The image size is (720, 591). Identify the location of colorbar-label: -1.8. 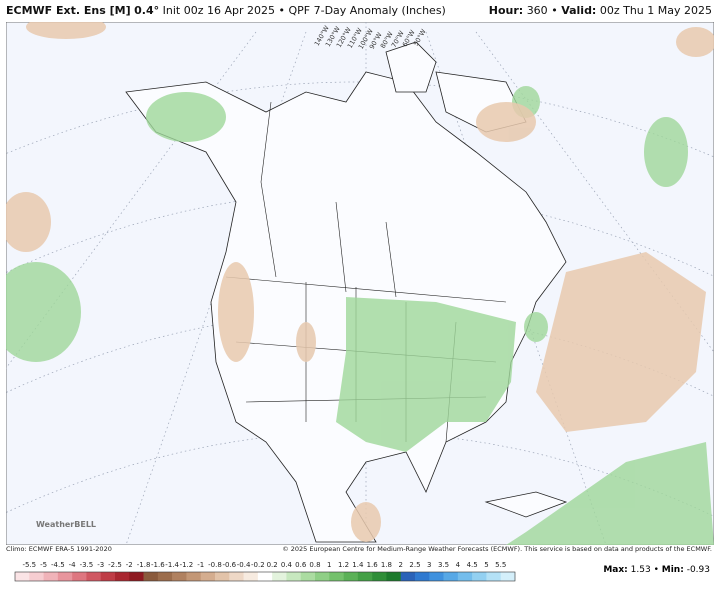
(144, 565).